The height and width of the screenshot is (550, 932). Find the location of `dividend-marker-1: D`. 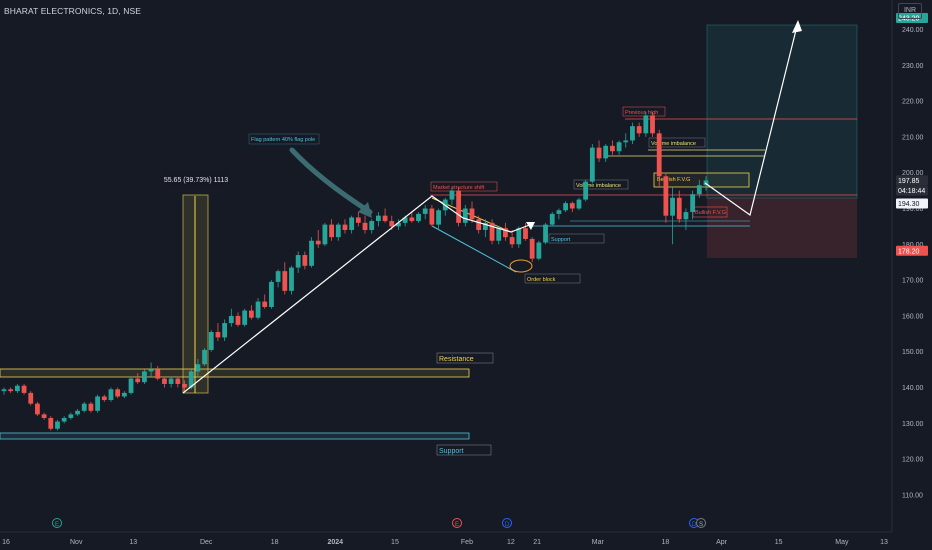

dividend-marker-1: D is located at coordinates (507, 523).